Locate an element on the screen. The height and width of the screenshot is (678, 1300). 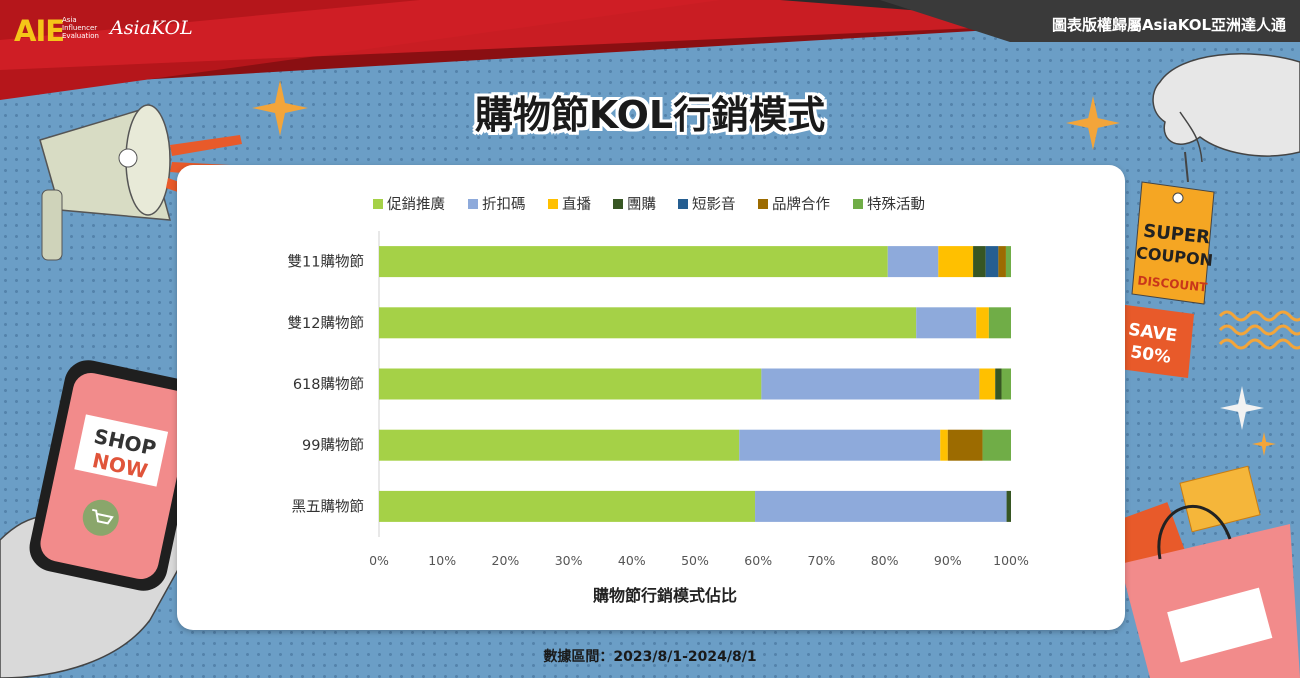
x-tick-label: 90% is located at coordinates (948, 560).